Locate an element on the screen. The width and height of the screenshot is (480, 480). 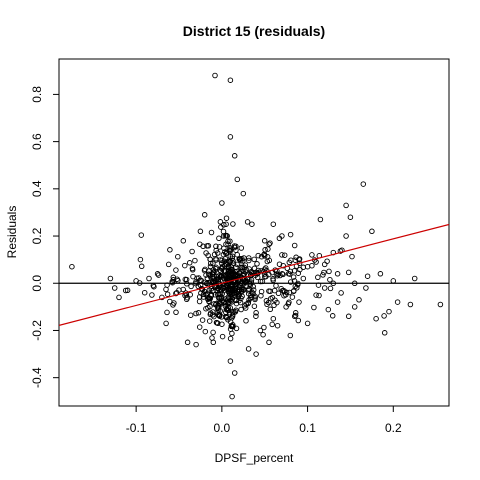
x-tick-label: -0.1 is located at coordinates (136, 428).